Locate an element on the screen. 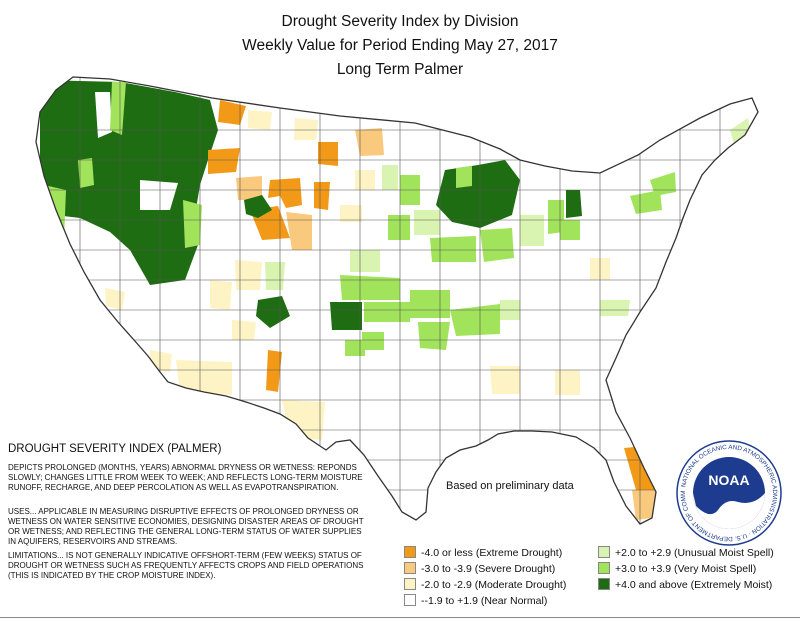 The height and width of the screenshot is (621, 800). logo-wordmark: NOAA is located at coordinates (728, 480).